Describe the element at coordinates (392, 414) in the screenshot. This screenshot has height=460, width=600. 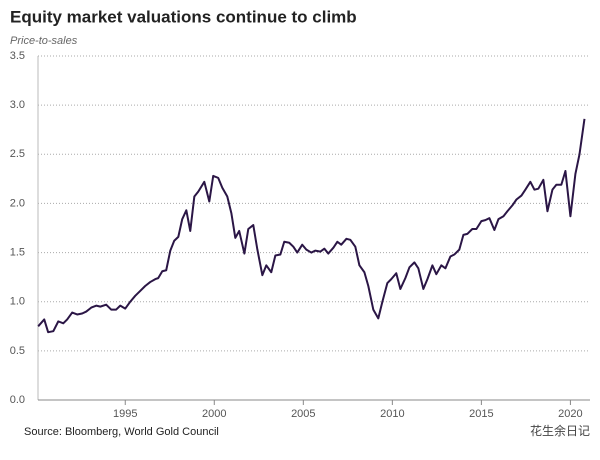
I see `x-tick-label: 2010` at that location.